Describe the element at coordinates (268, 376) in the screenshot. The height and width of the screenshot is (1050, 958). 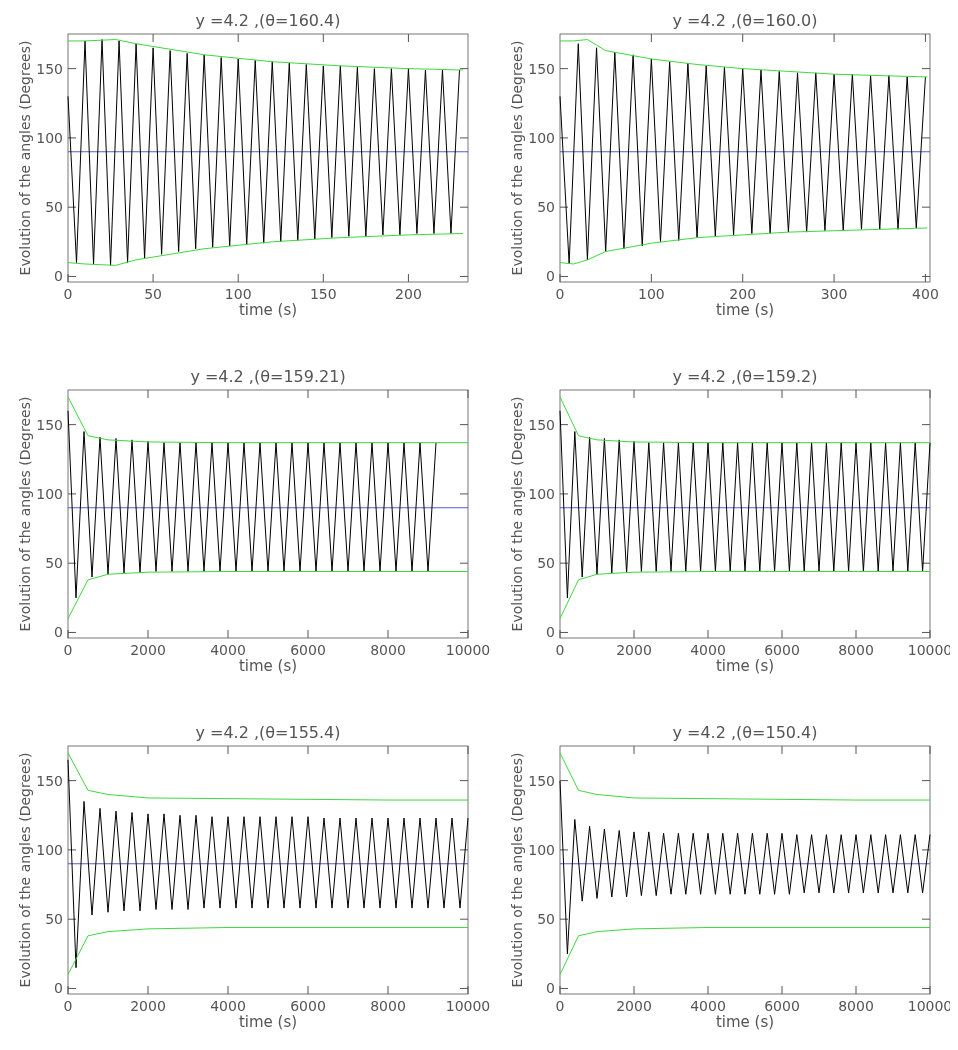
I see `chart-title: y =4.2 ,(θ=159.21)` at that location.